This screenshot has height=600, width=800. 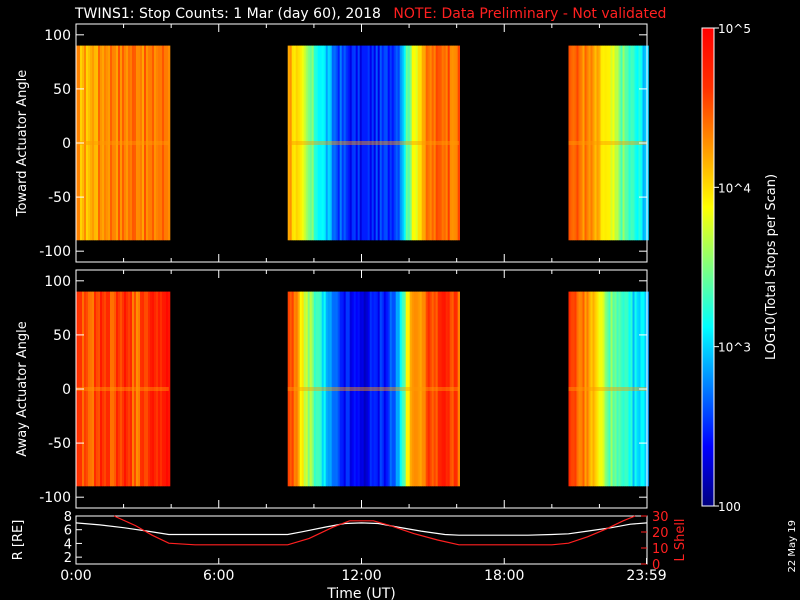 I want to click on y-tick-label: 100, so click(x=57, y=282).